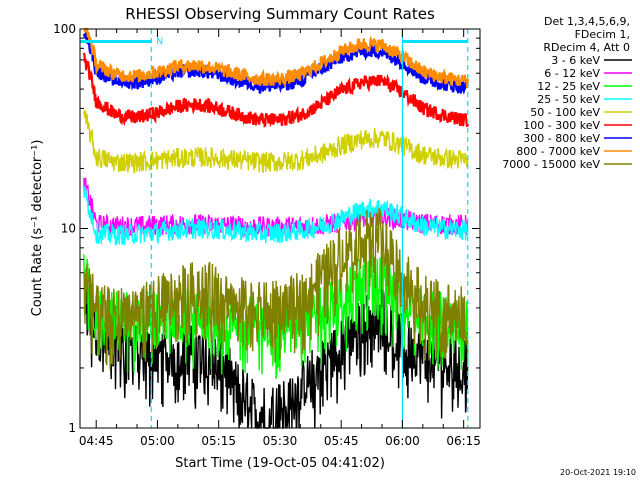 The width and height of the screenshot is (640, 484). I want to click on x-tick-label-1: 05:00, so click(157, 441).